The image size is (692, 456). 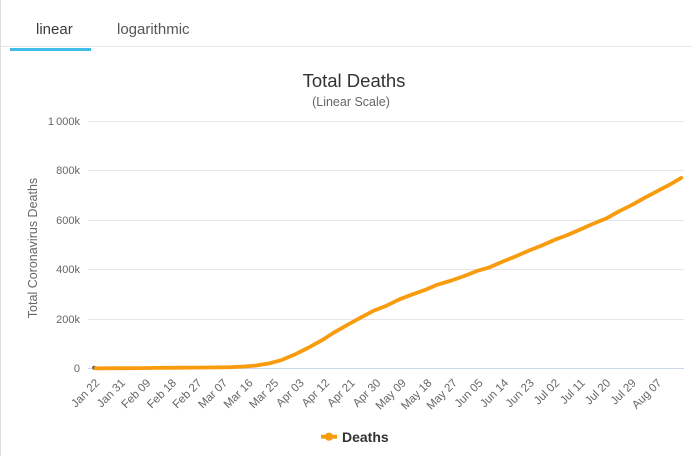 I want to click on svg-text: Jul 02, so click(x=547, y=392).